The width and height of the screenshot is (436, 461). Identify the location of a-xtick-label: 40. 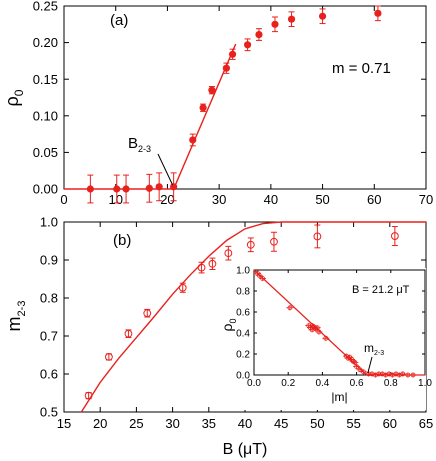
(271, 199).